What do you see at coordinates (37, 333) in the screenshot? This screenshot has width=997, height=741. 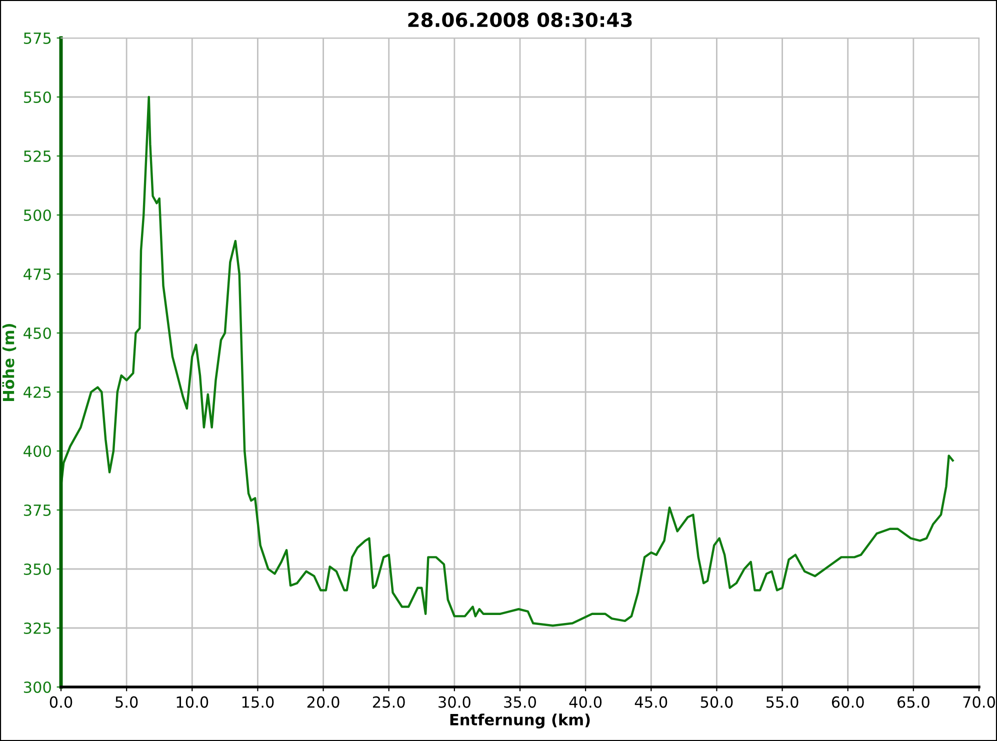 I see `y-tick-label: 450` at bounding box center [37, 333].